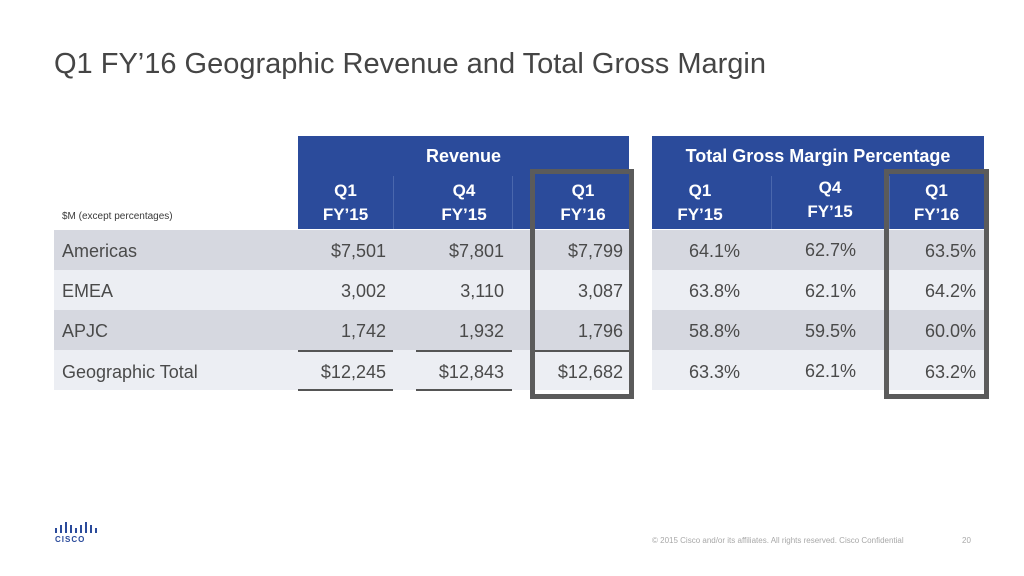  What do you see at coordinates (583, 203) in the screenshot?
I see `col-header-rev-q1fy16: Q1 FY’16` at bounding box center [583, 203].